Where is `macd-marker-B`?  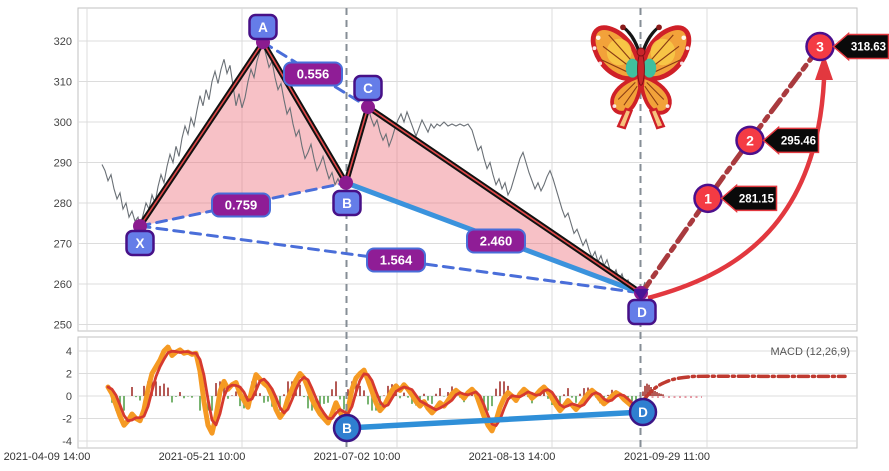 macd-marker-B is located at coordinates (347, 428).